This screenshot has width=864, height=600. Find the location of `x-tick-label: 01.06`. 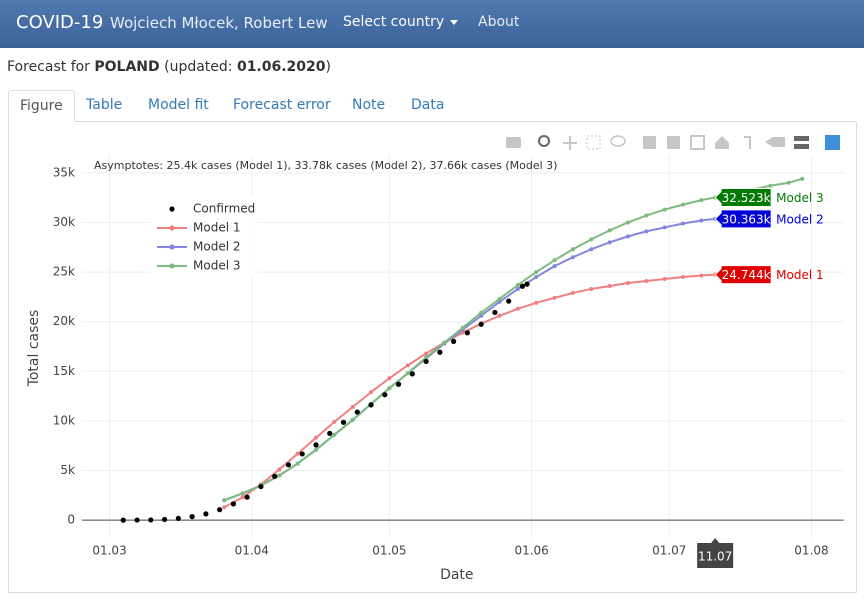

x-tick-label: 01.06 is located at coordinates (531, 551).